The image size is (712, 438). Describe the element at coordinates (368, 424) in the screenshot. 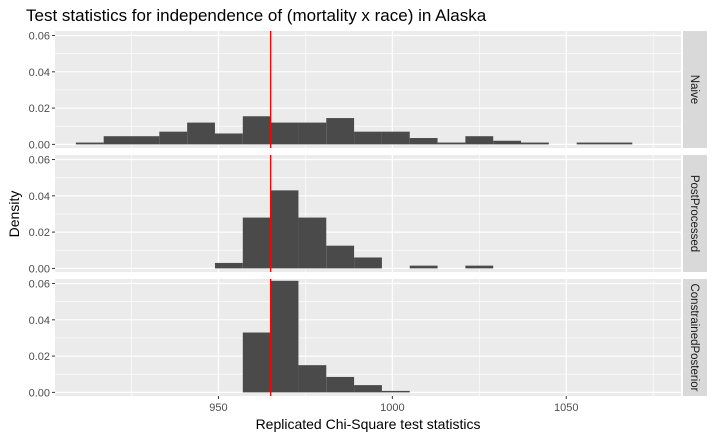

I see `x-axis-title: Replicated Chi-Square test statistics` at that location.